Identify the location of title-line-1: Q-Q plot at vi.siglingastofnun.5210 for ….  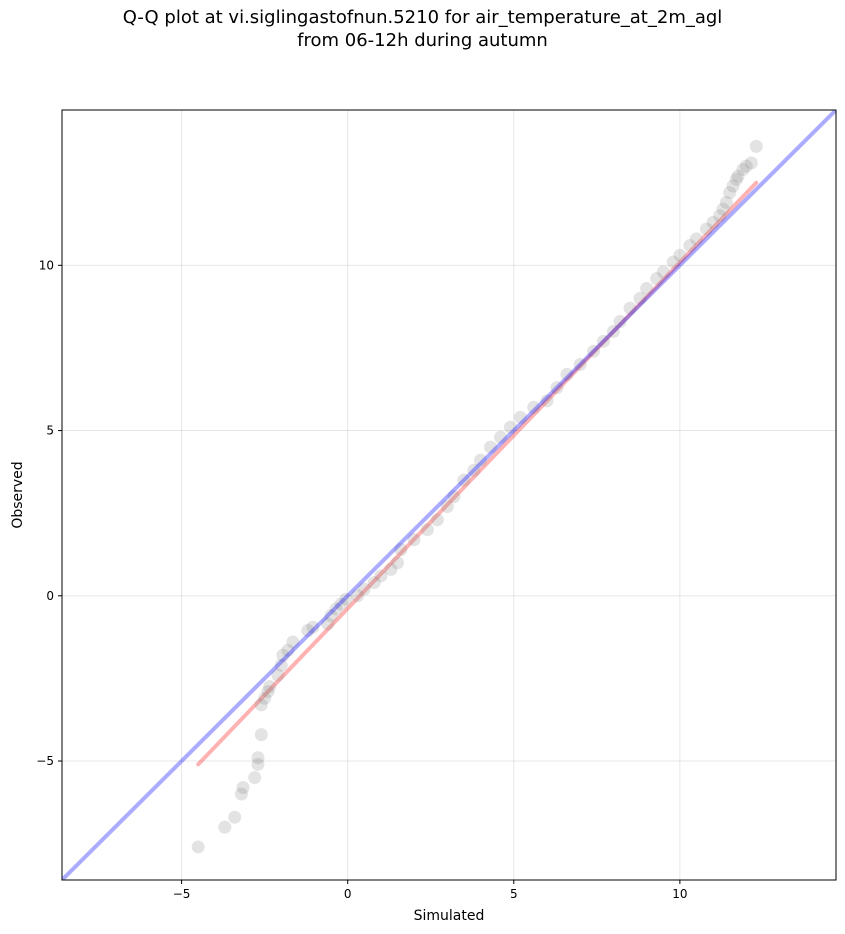
(422, 17).